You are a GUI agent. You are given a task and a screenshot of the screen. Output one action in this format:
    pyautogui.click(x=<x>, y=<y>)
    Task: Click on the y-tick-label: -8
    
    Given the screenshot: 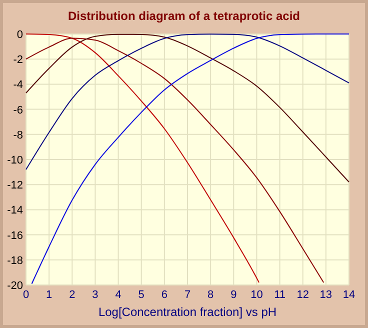 What is the action you would take?
    pyautogui.click(x=18, y=135)
    